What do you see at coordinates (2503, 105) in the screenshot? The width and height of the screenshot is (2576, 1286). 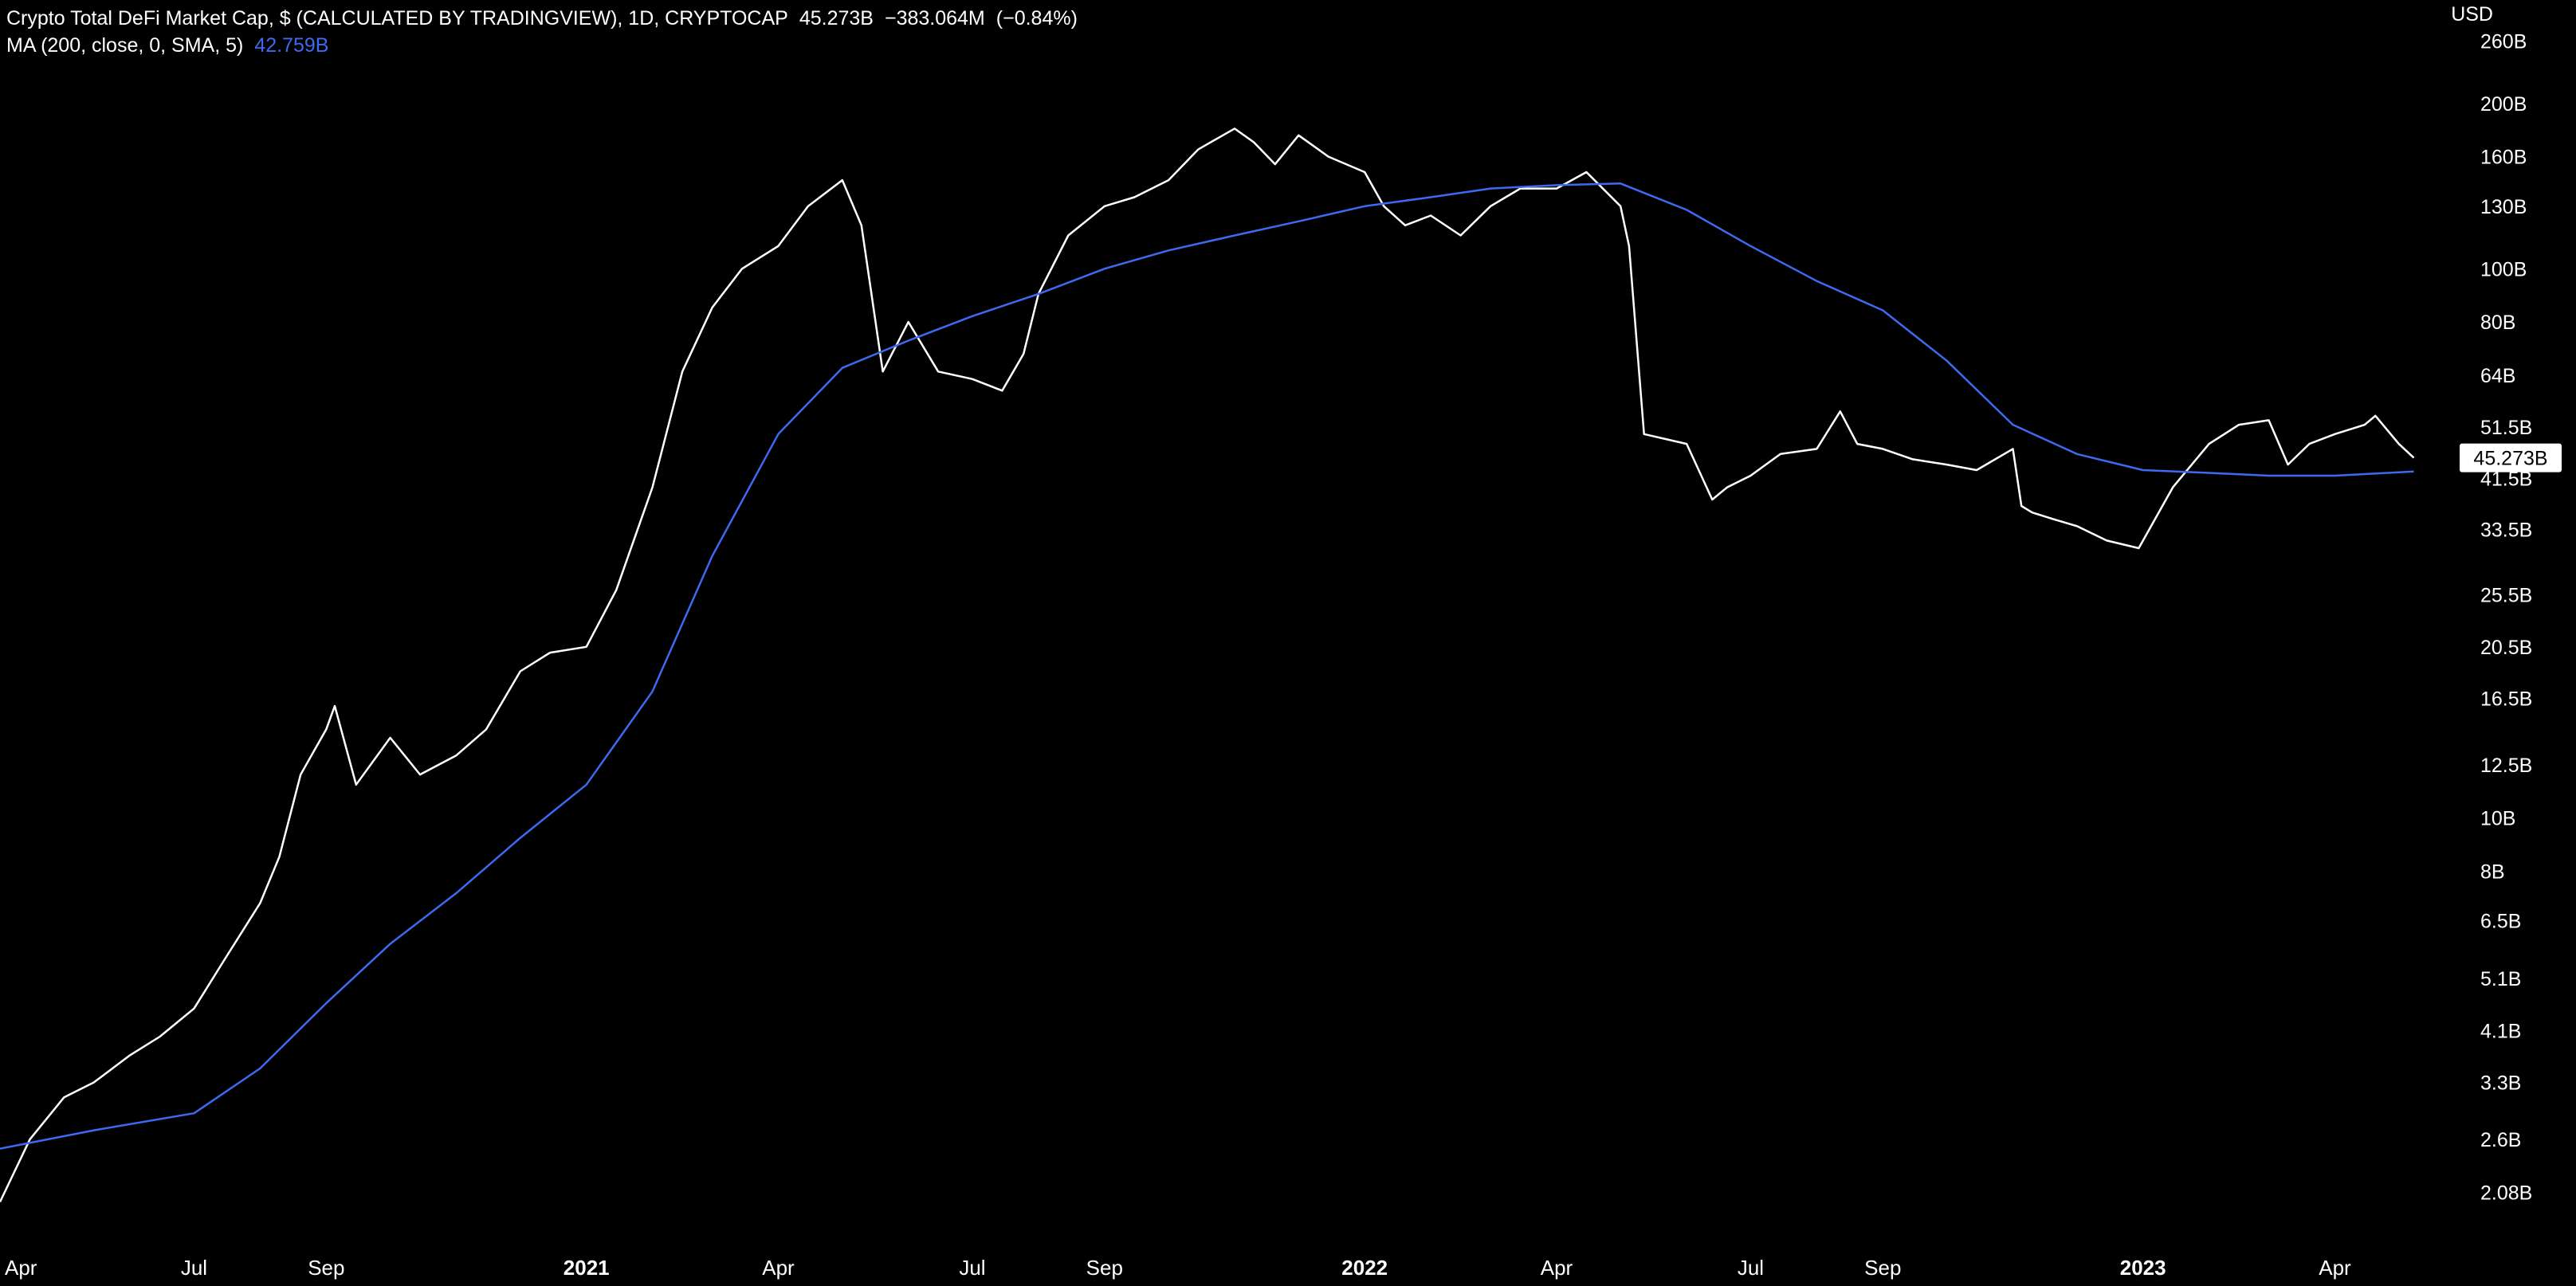 I see `y-tick-label: 200B` at bounding box center [2503, 105].